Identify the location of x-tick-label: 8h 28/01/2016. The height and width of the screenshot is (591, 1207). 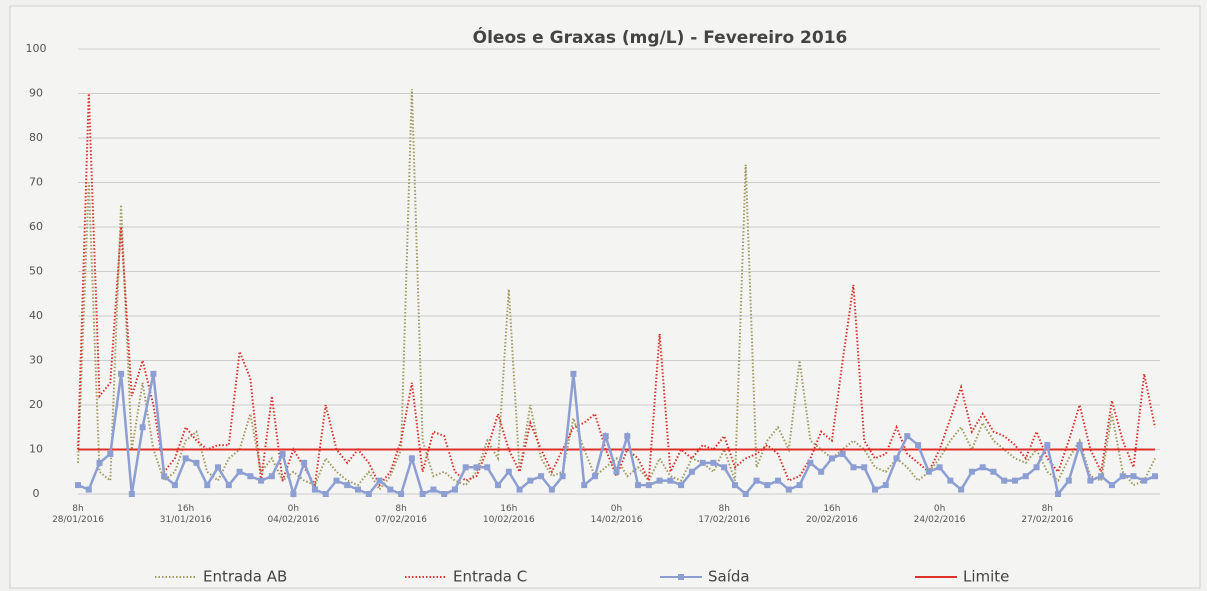
(78, 514).